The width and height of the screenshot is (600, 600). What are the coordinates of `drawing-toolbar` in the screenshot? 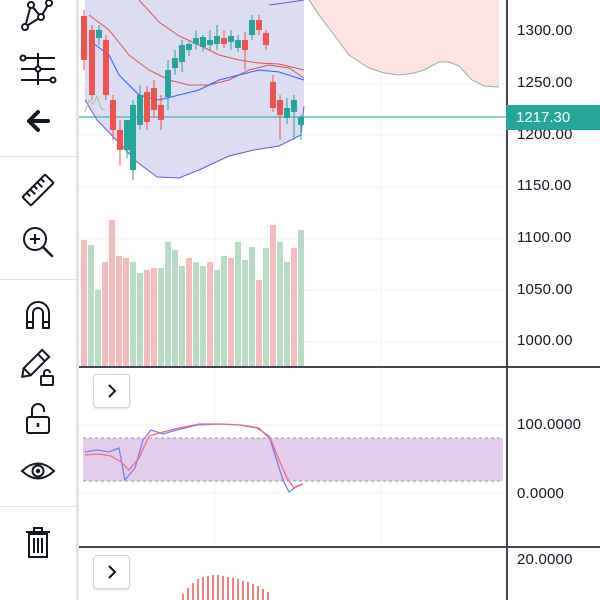 It's located at (38, 300).